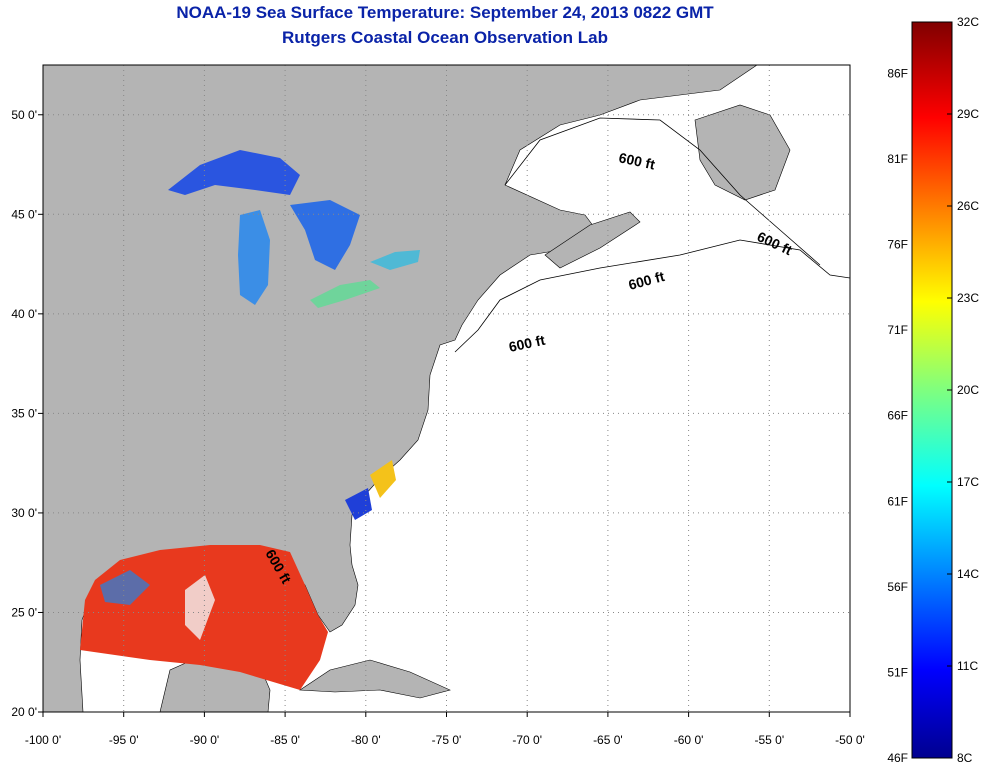 This screenshot has height=770, width=984. What do you see at coordinates (383, 479) in the screenshot?
I see `coast-sst-patch` at bounding box center [383, 479].